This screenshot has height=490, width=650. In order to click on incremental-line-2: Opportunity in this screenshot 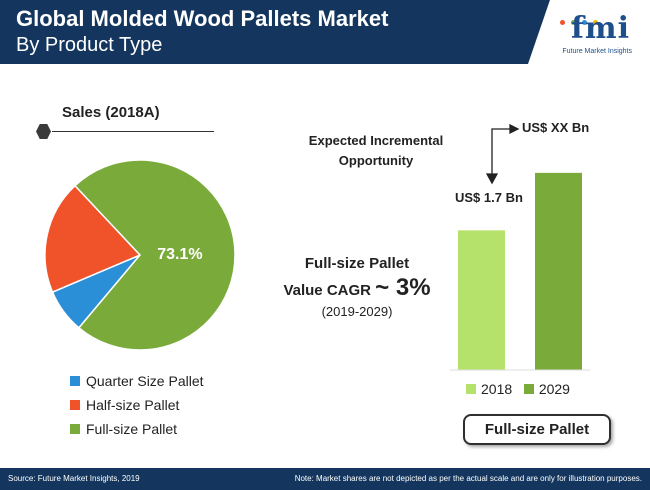, I will do `click(376, 160)`.